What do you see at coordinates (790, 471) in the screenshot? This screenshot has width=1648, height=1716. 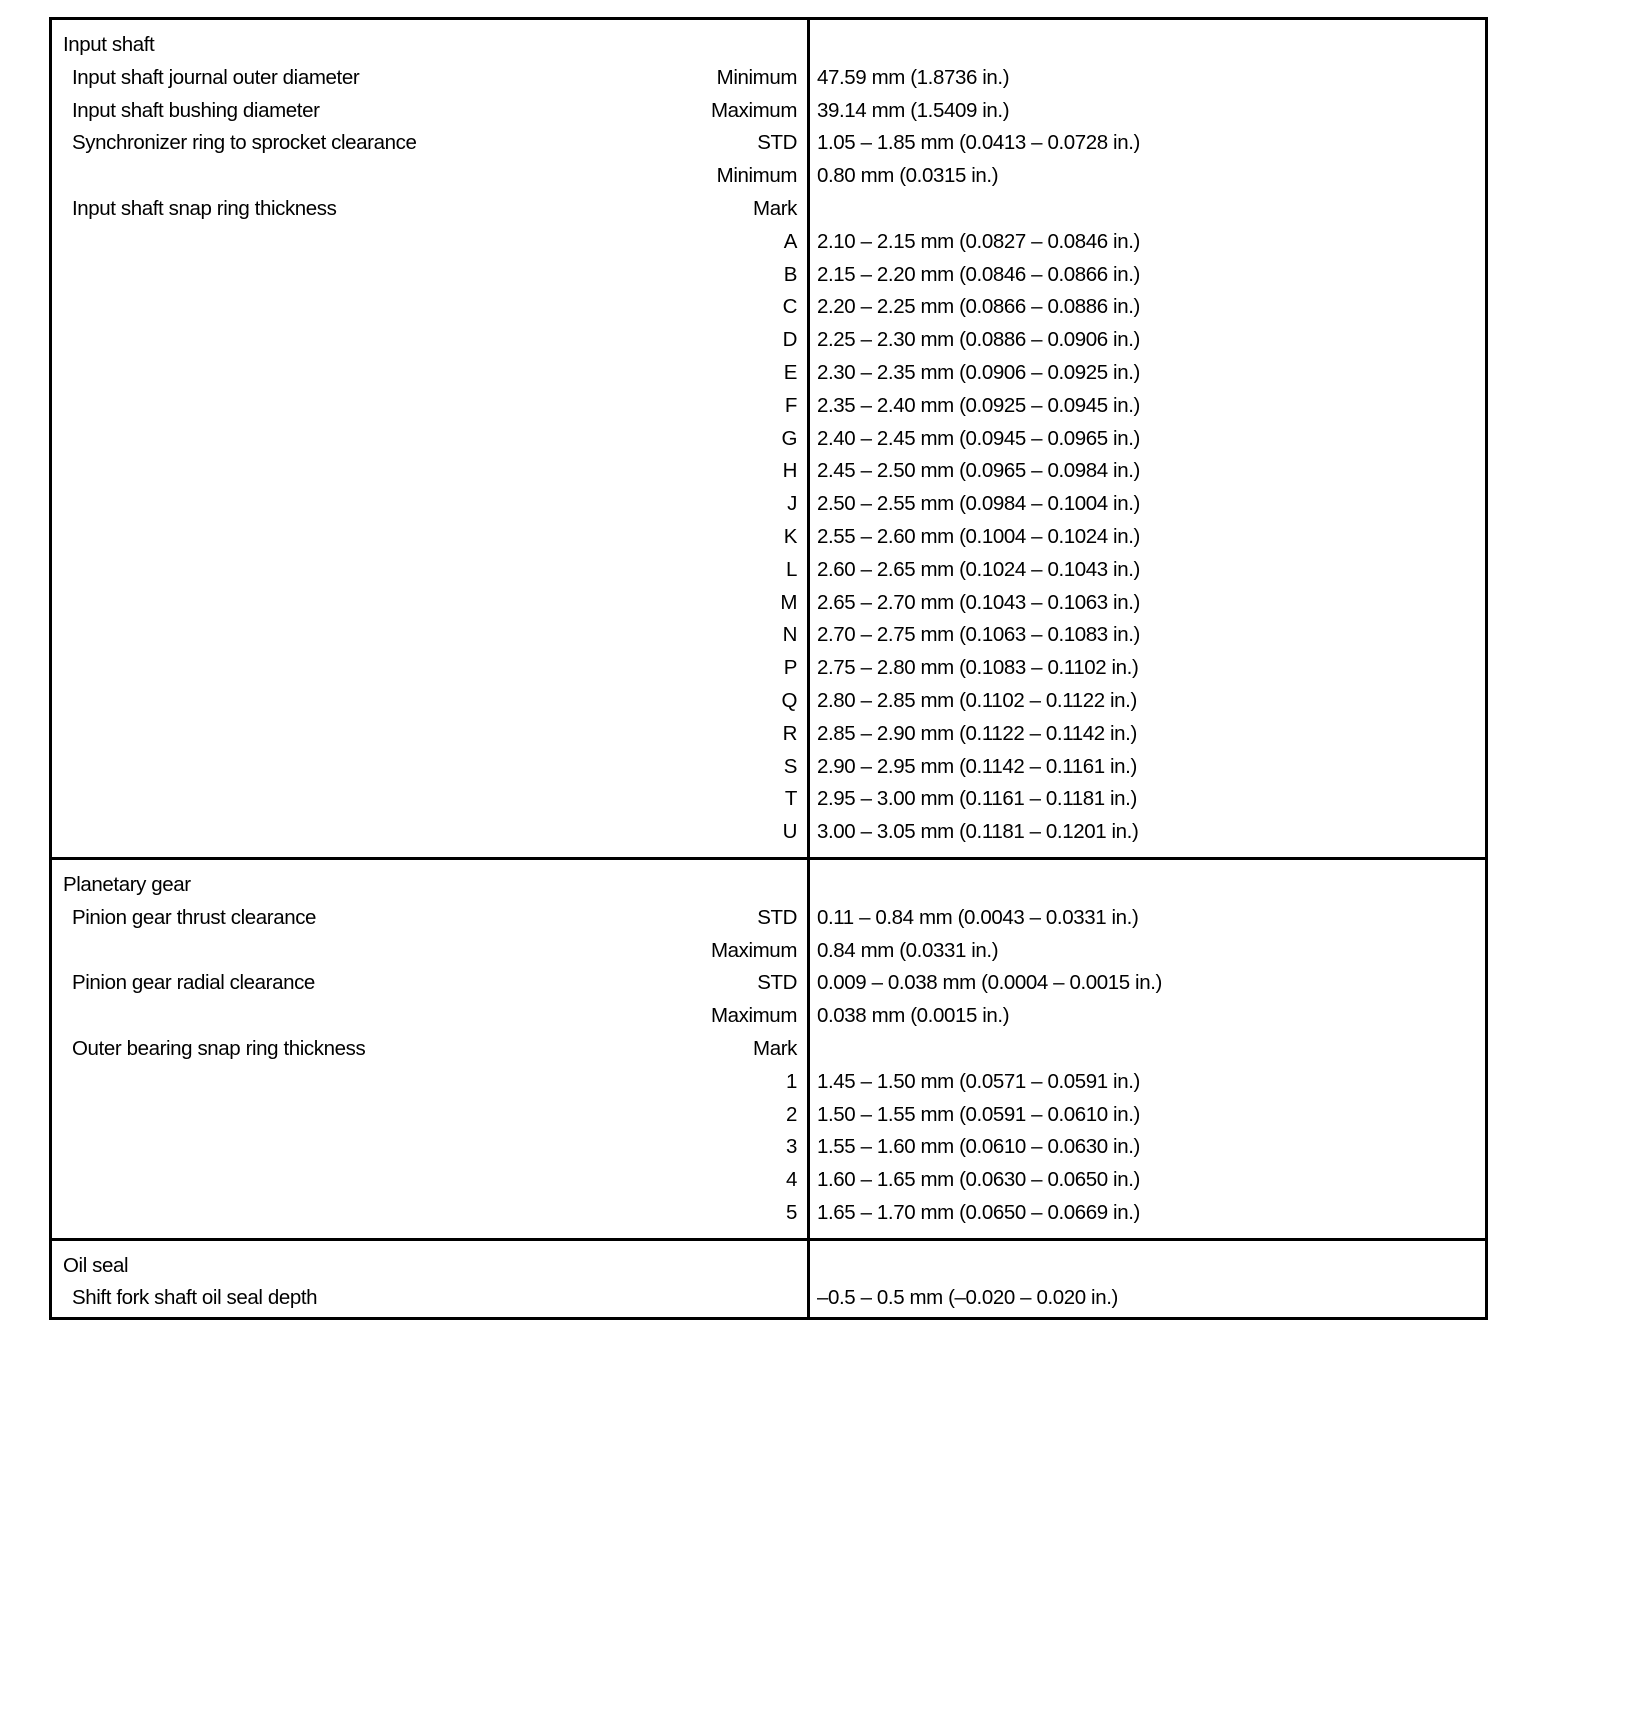 I see `spec-qualifier: H` at bounding box center [790, 471].